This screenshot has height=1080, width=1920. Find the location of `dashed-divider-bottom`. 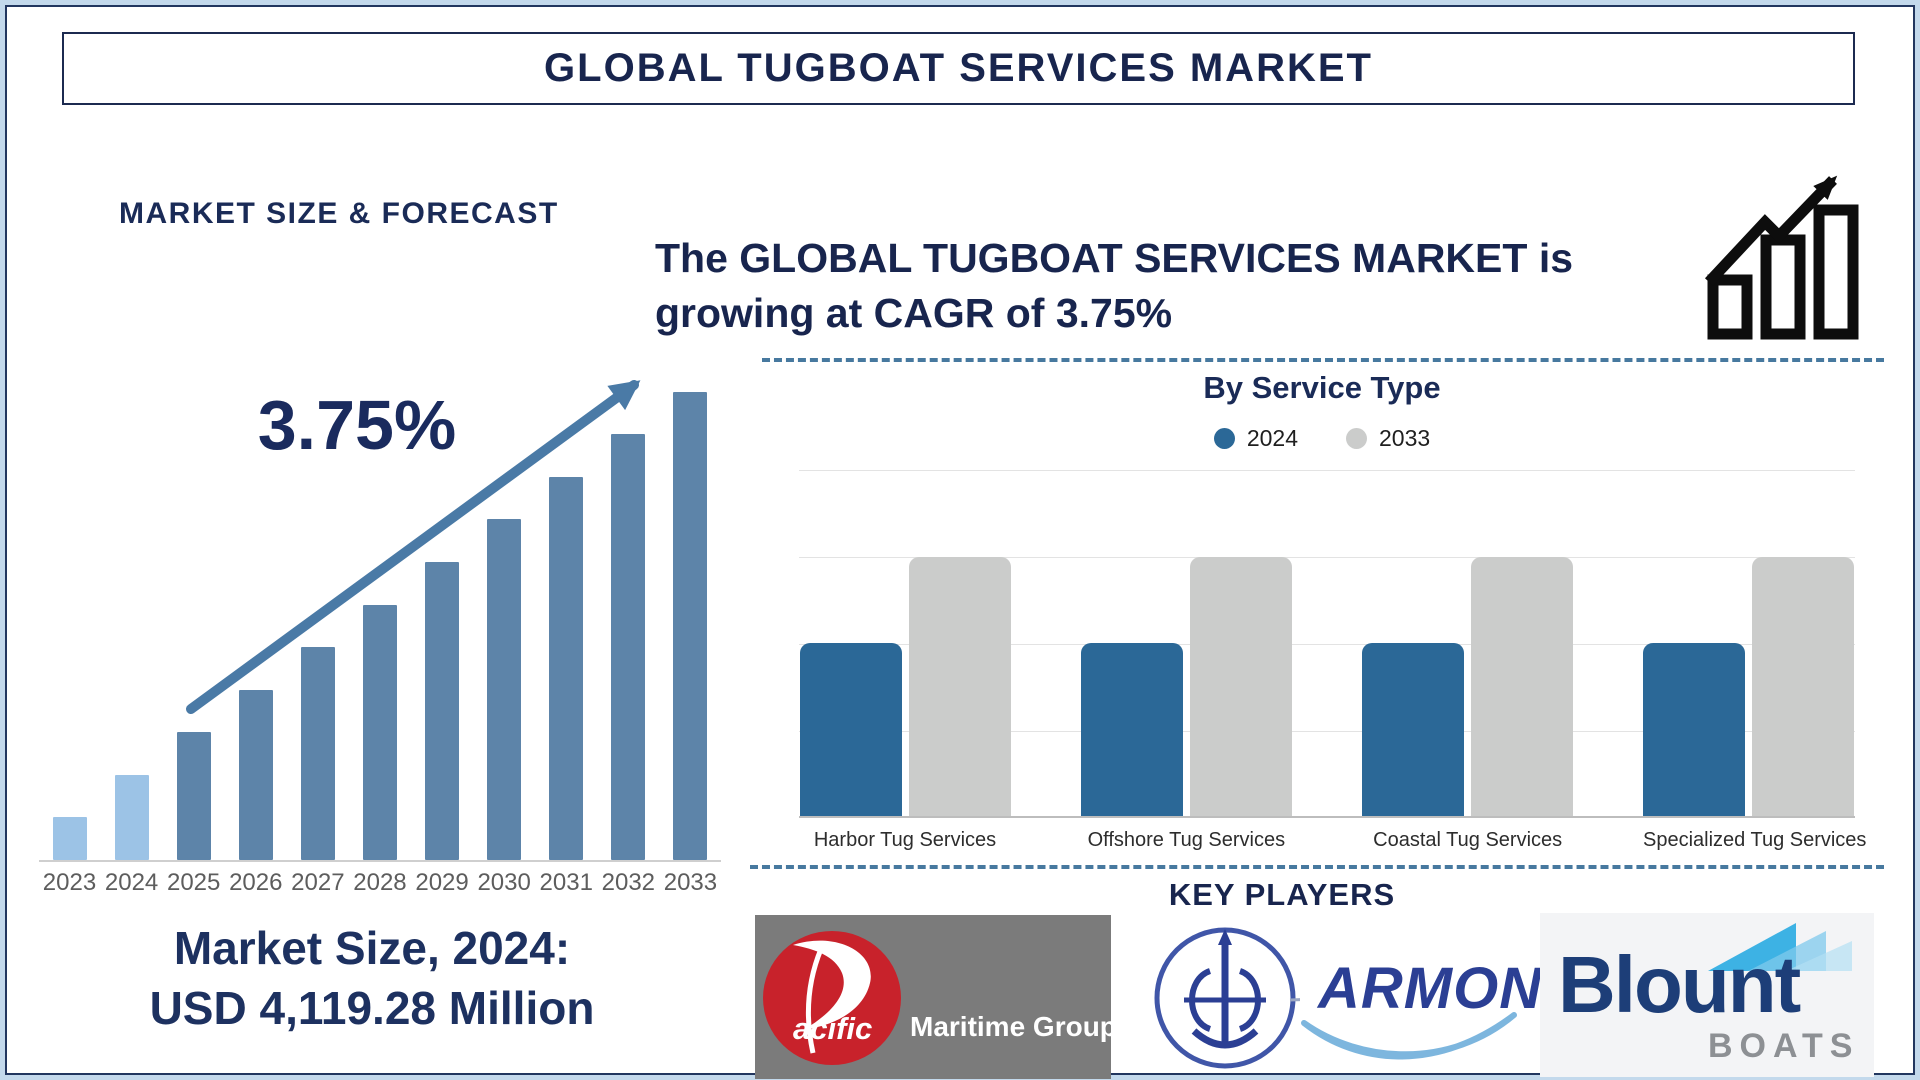

dashed-divider-bottom is located at coordinates (1317, 867).